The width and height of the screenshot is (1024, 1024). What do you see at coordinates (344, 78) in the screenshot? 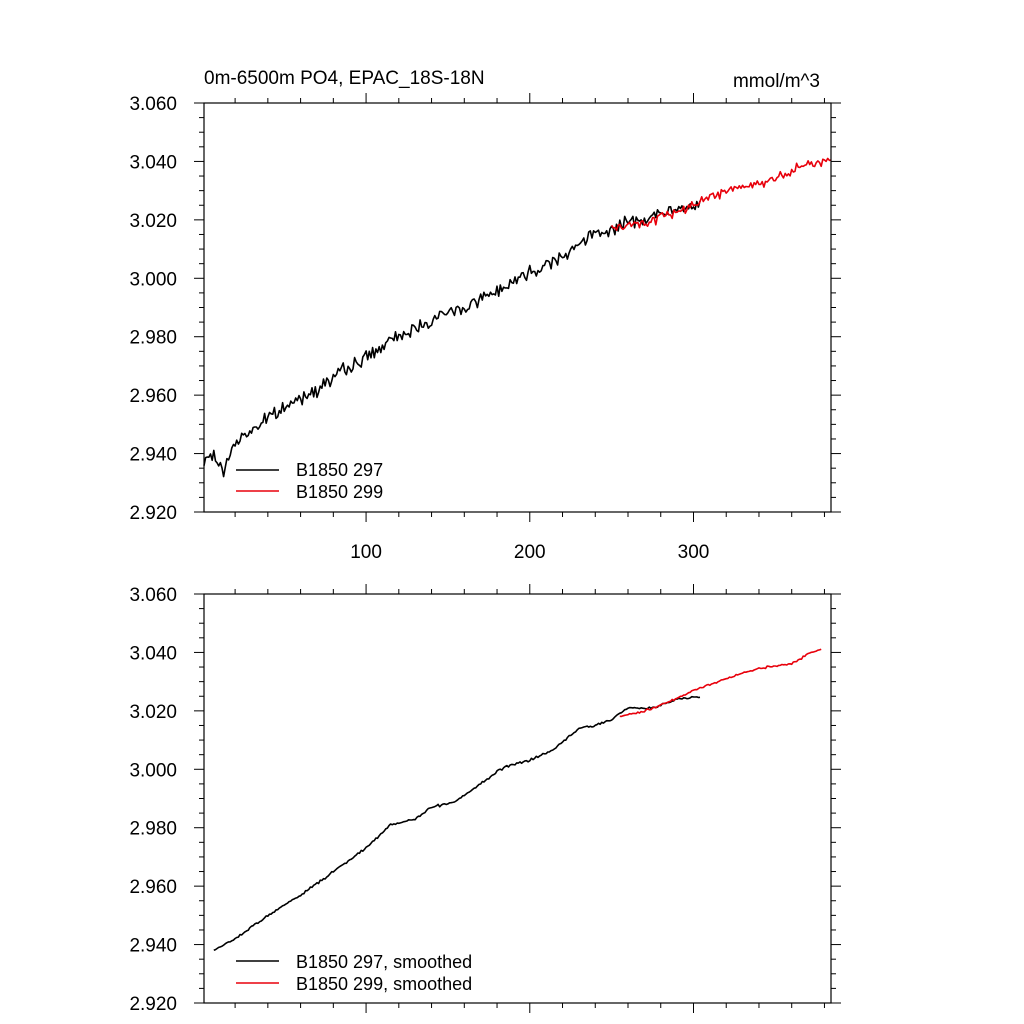
I see `chart-title: 0m-6500m PO4, EPAC_18S-18N` at bounding box center [344, 78].